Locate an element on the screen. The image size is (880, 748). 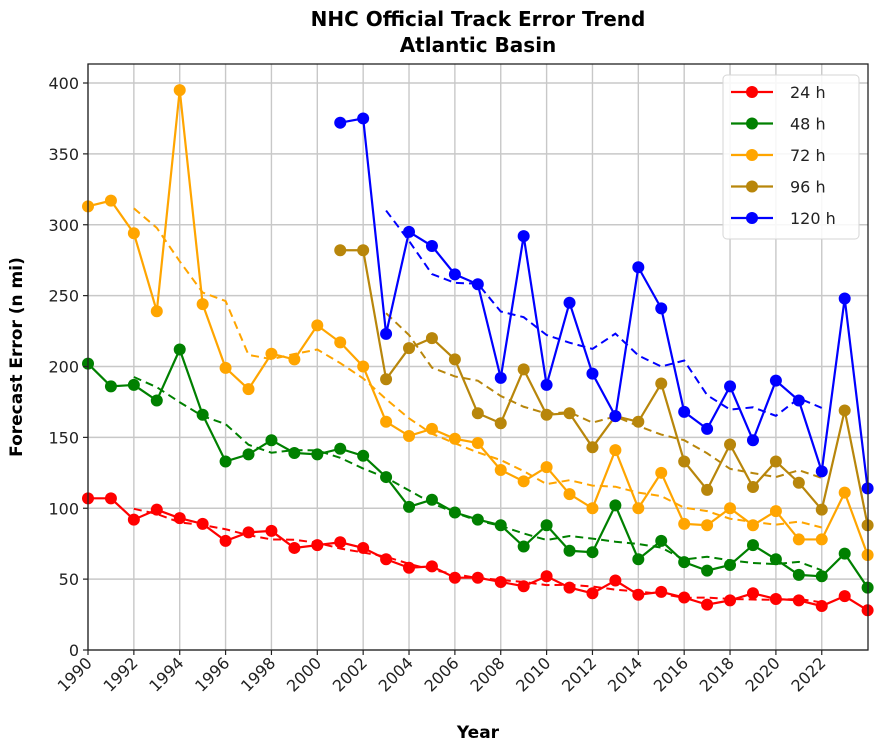
y-tick-label: 350 is located at coordinates (63, 154).